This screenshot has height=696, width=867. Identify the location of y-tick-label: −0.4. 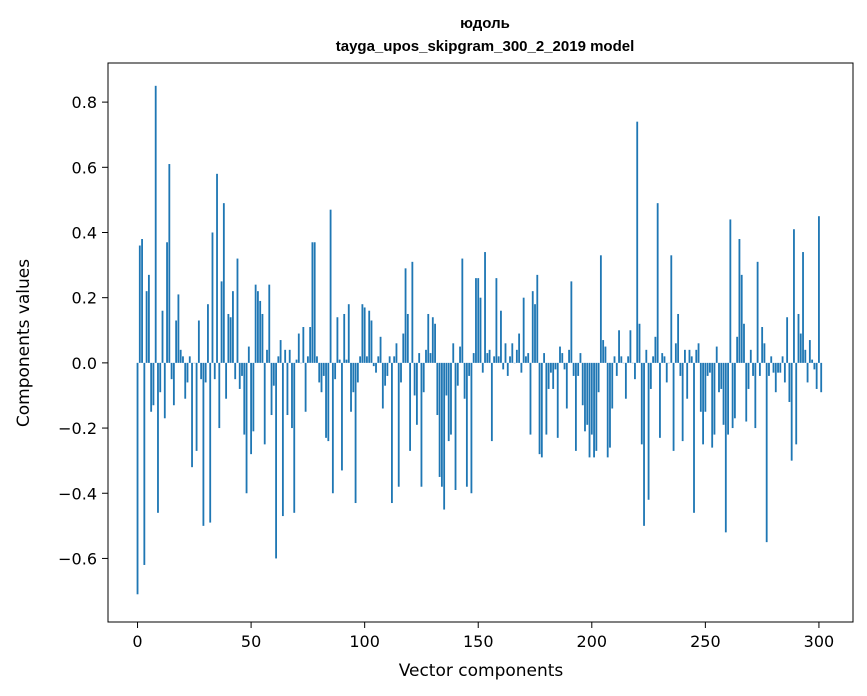
(77, 493).